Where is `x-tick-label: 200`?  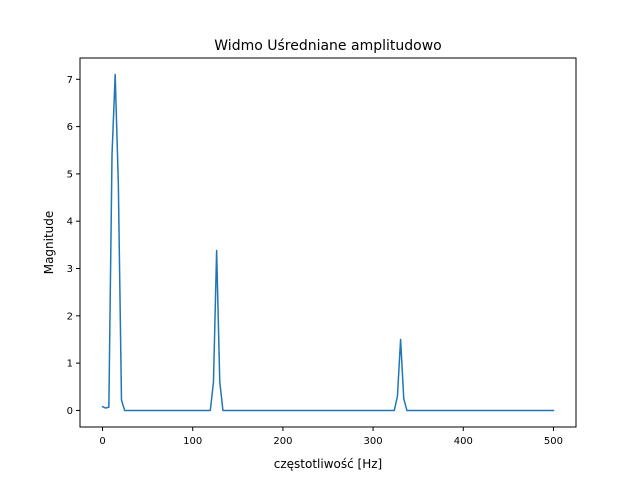 x-tick-label: 200 is located at coordinates (282, 441).